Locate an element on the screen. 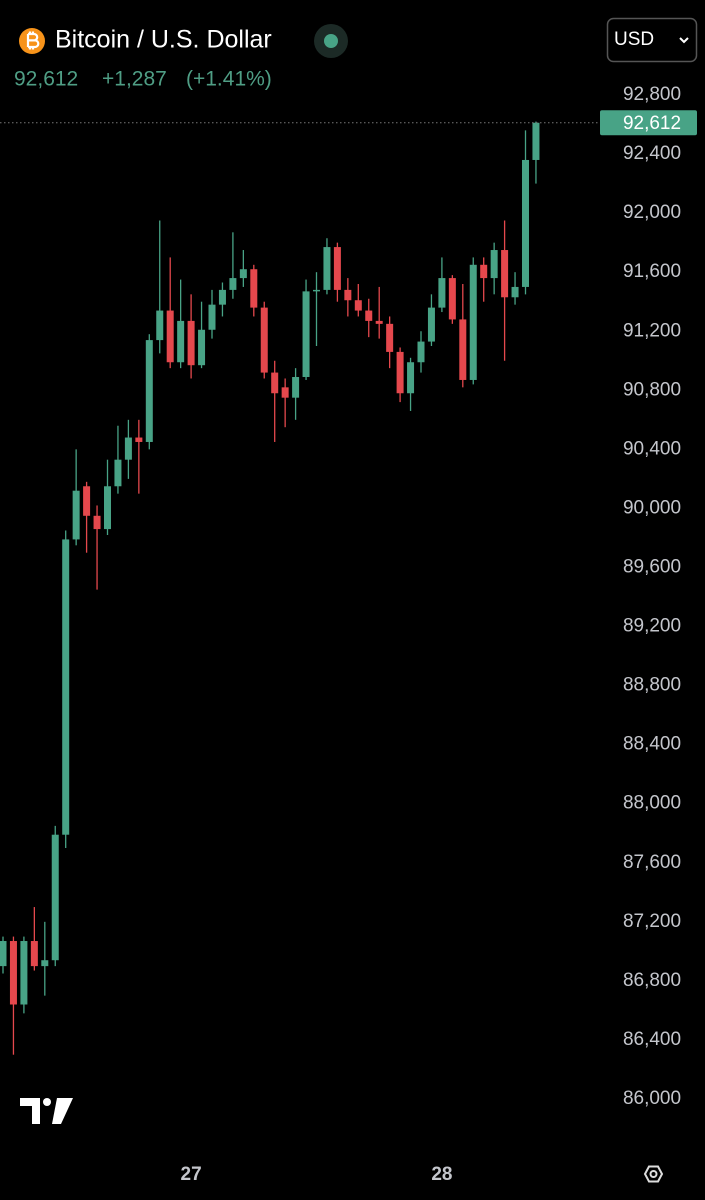 Image resolution: width=705 pixels, height=1200 pixels. y-tick-label: 92,000 is located at coordinates (652, 212).